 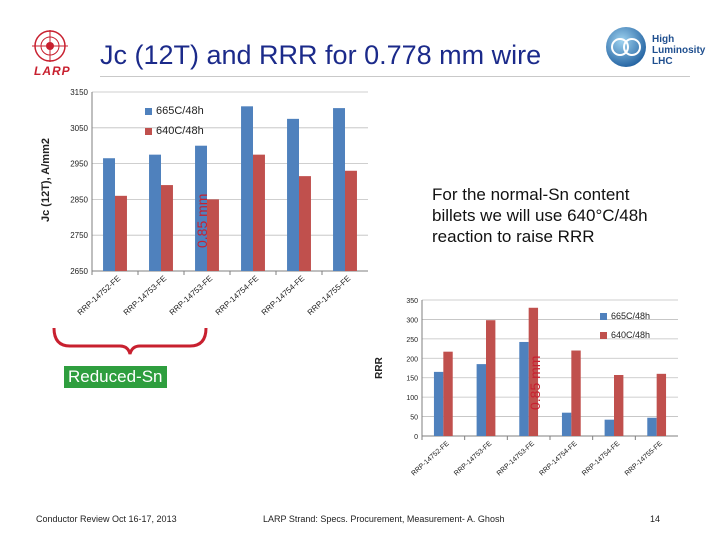 I want to click on mm-label-rrr-chart: 0.85 mm, so click(x=535, y=382).